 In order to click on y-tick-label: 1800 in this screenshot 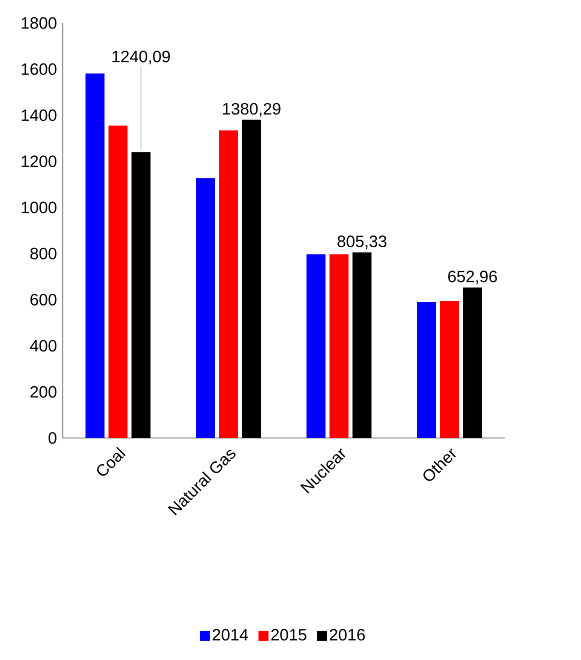, I will do `click(39, 23)`.